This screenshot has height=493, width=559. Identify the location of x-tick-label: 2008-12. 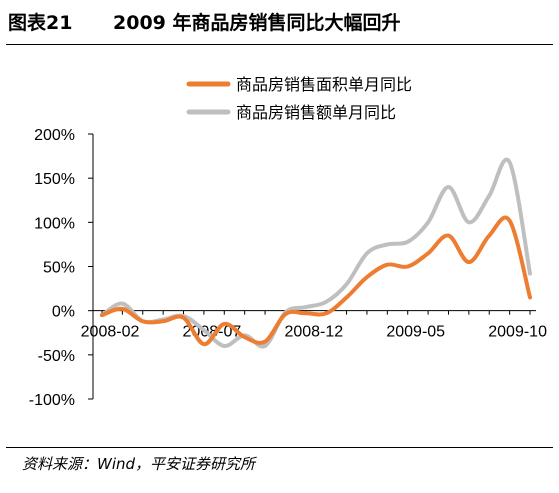
(313, 332).